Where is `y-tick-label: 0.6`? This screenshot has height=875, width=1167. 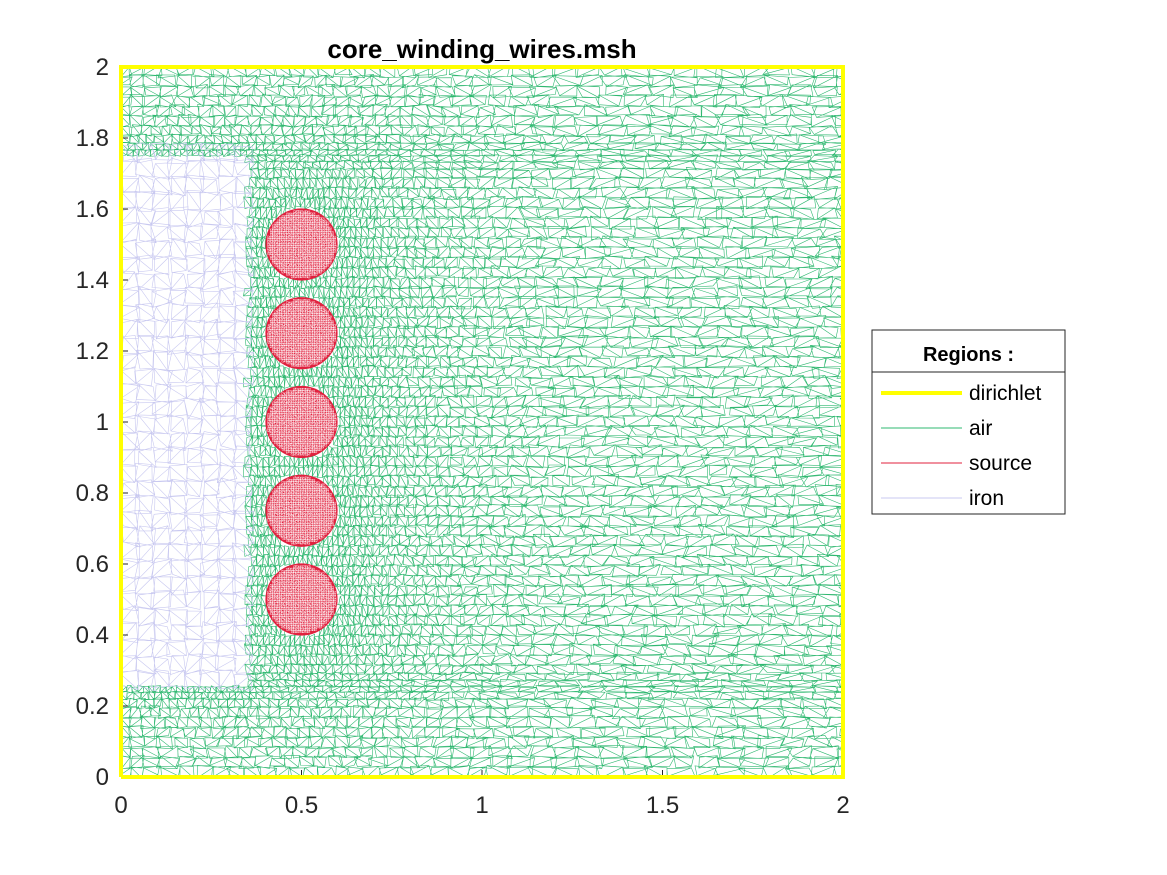 y-tick-label: 0.6 is located at coordinates (92, 564).